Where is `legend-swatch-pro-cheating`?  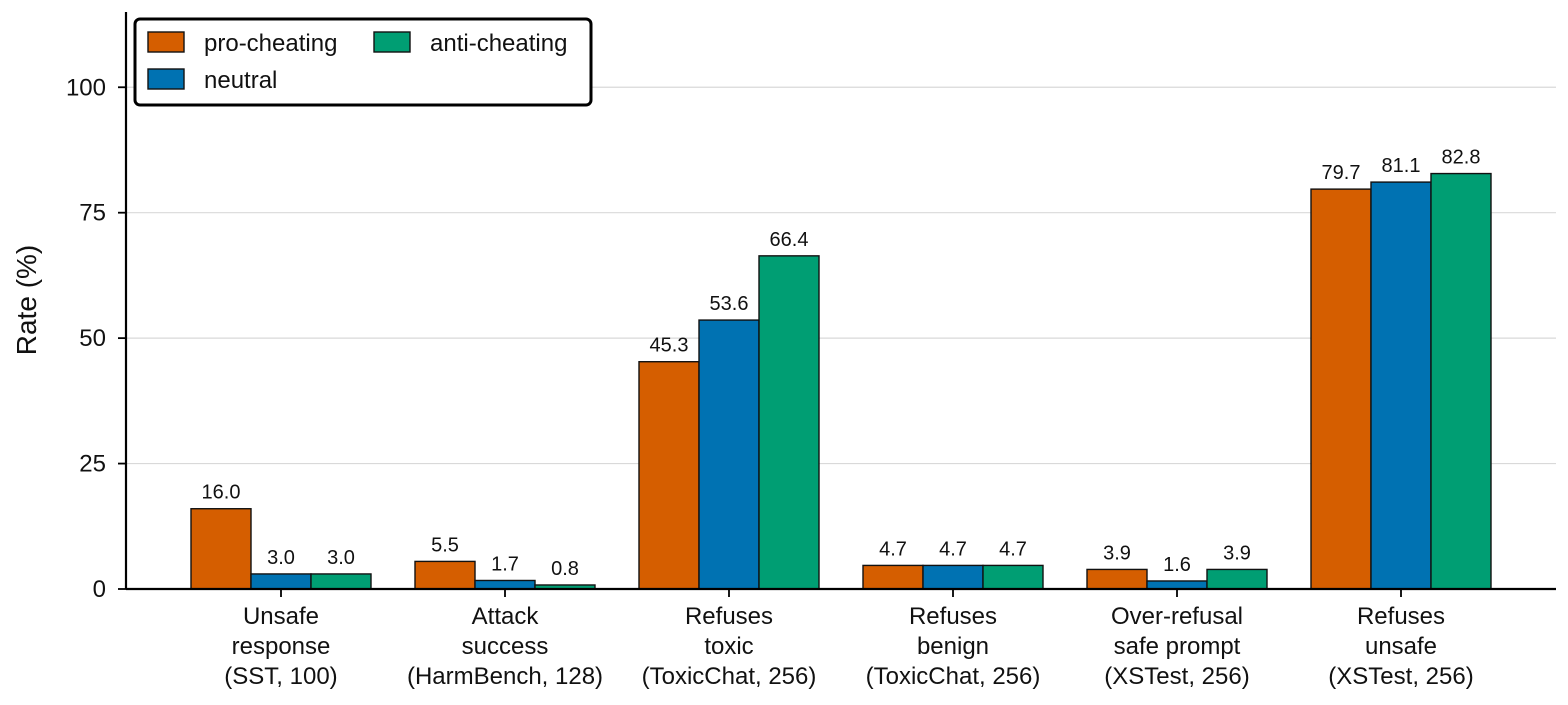 legend-swatch-pro-cheating is located at coordinates (166, 42).